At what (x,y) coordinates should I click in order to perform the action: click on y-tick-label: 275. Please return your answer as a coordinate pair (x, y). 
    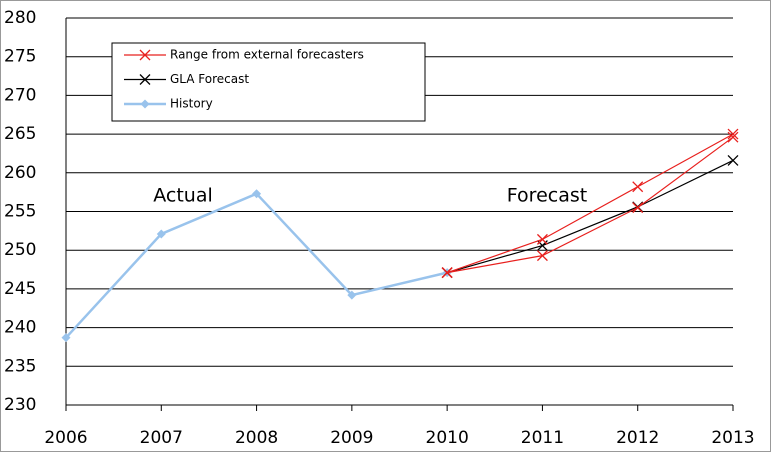
    Looking at the image, I should click on (20, 57).